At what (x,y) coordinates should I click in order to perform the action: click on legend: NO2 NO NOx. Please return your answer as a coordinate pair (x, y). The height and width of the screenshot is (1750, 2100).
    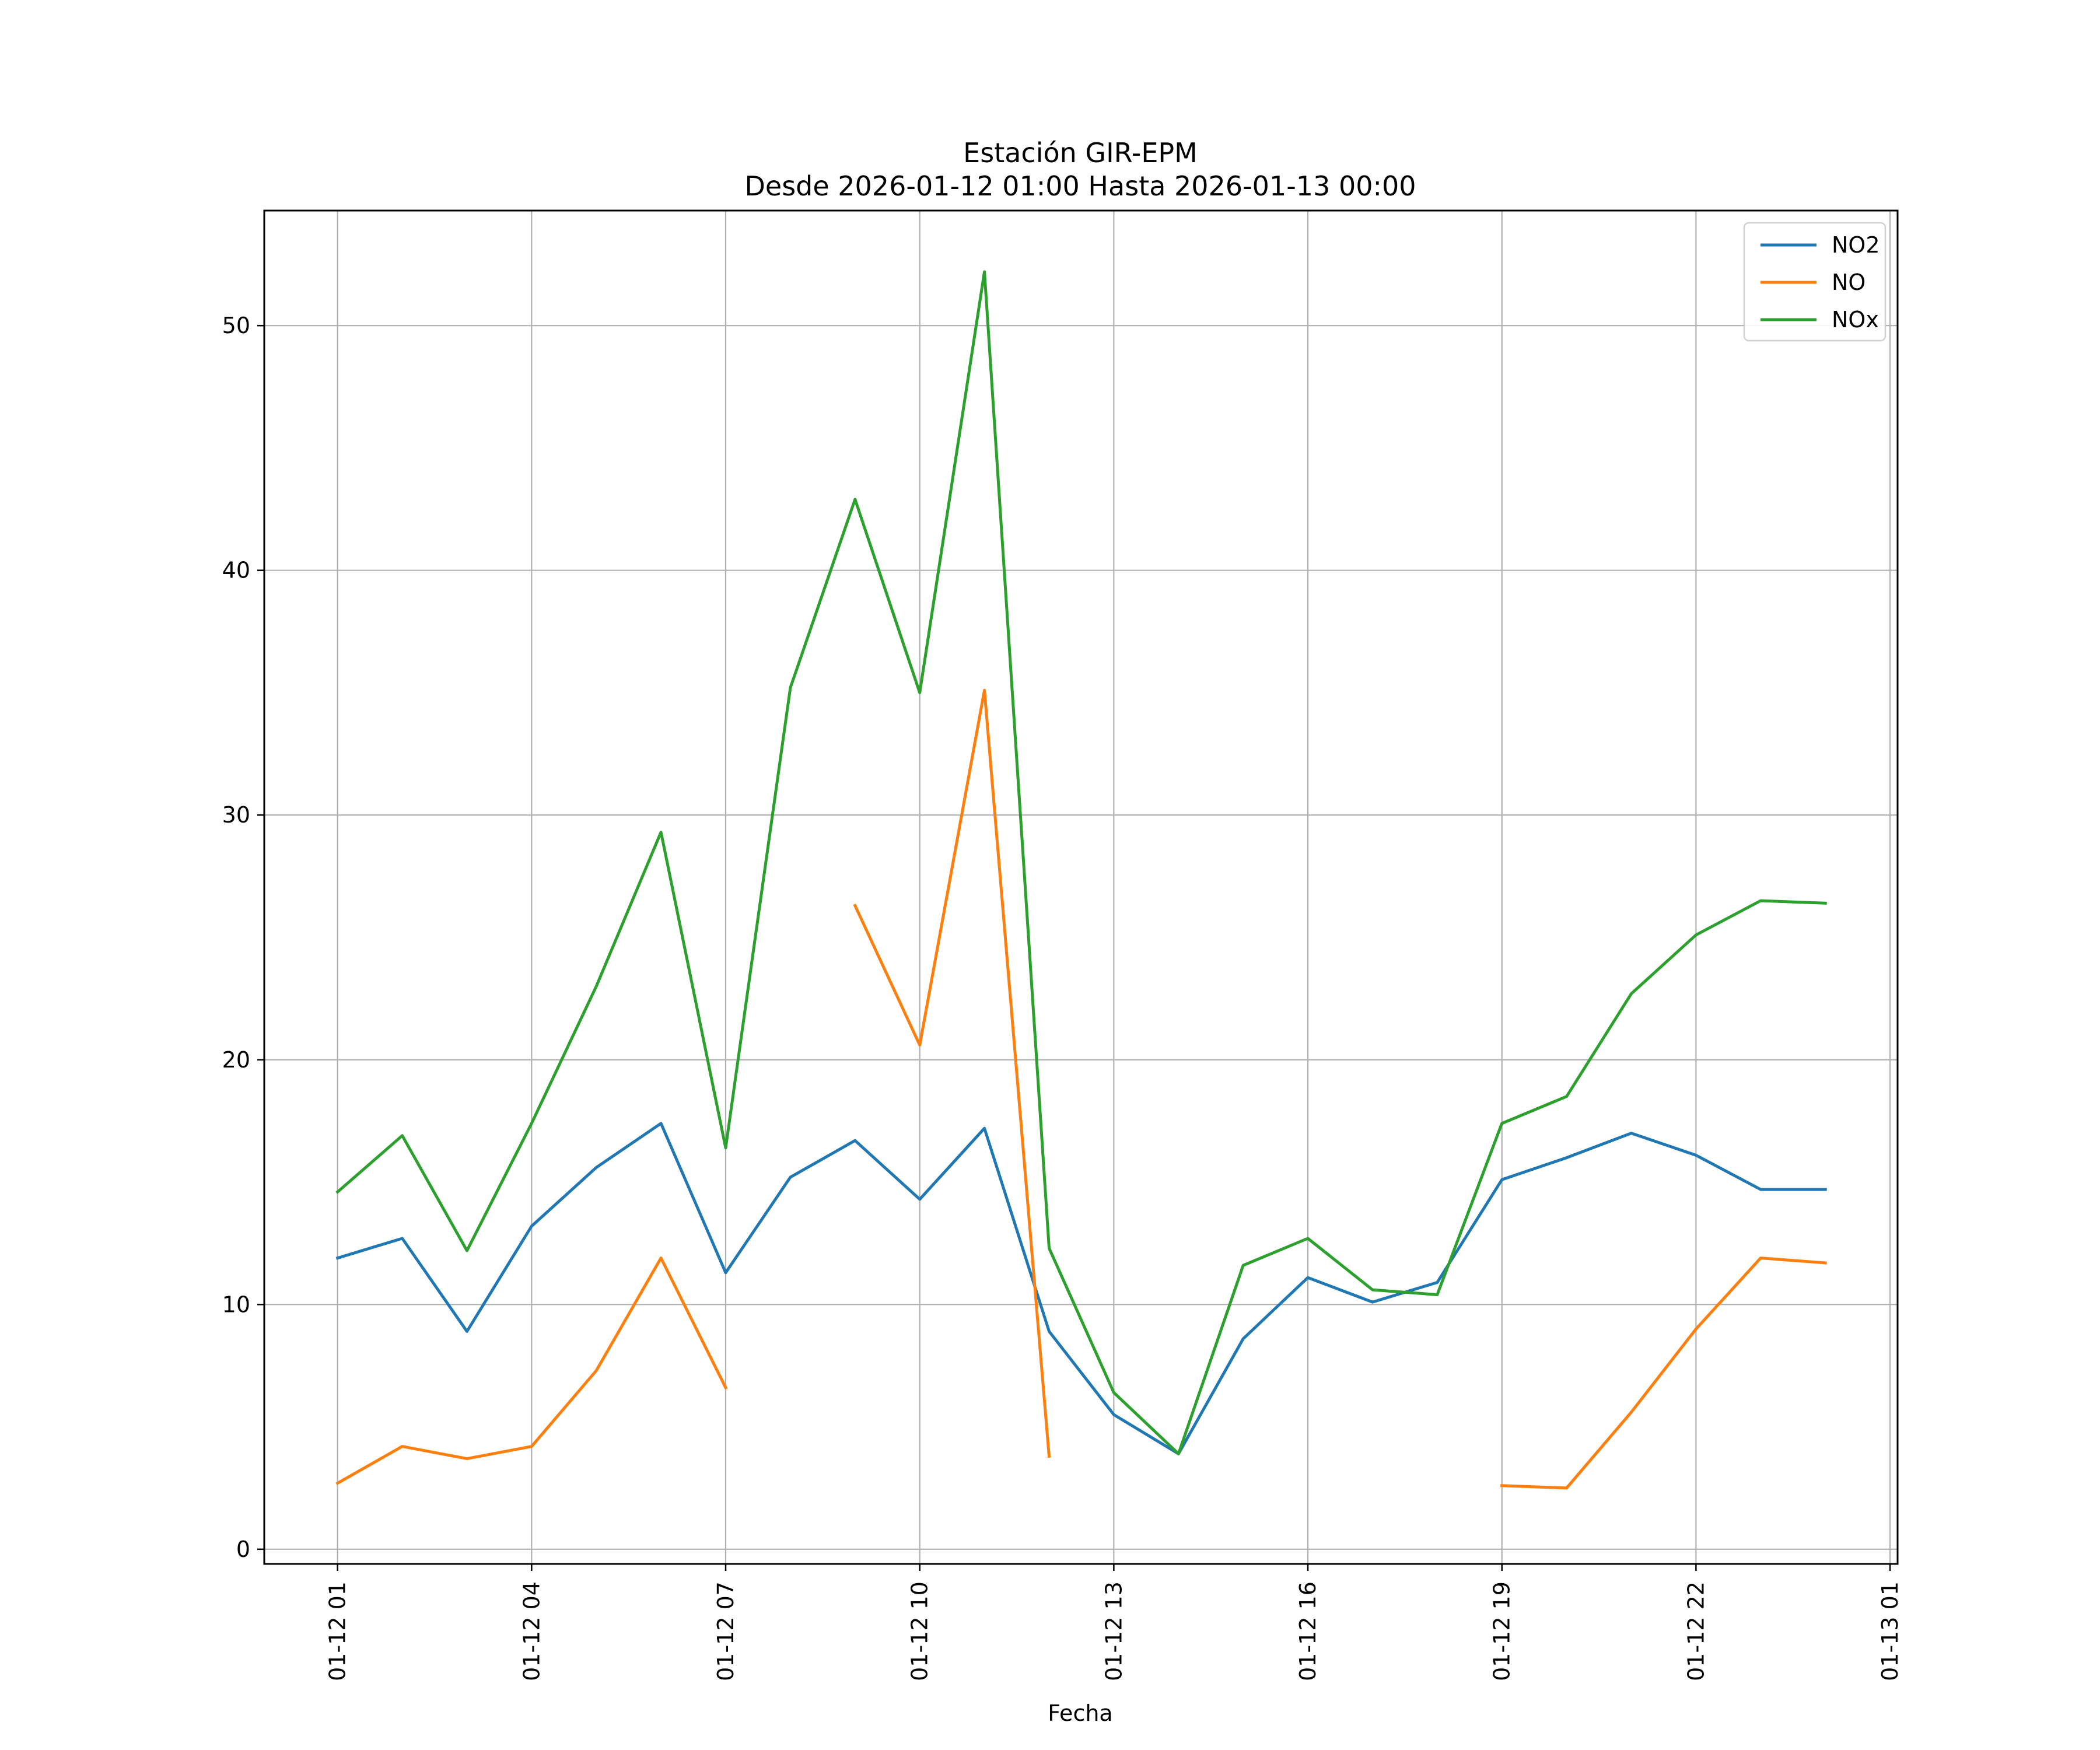
    Looking at the image, I should click on (1815, 282).